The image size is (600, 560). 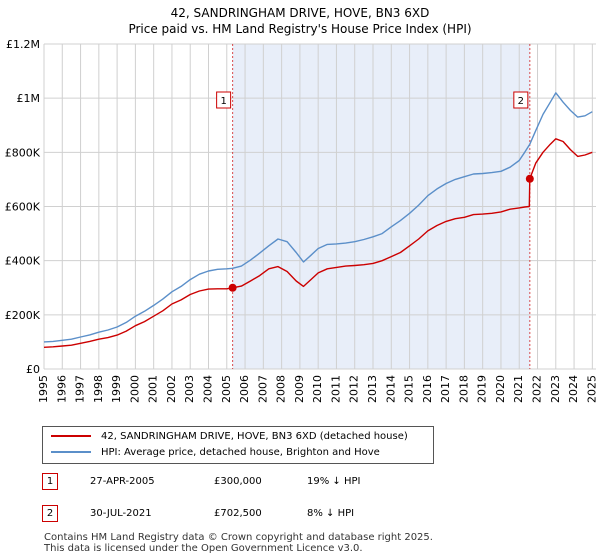 What do you see at coordinates (372, 389) in the screenshot?
I see `x-tick-label: 2013` at bounding box center [372, 389].